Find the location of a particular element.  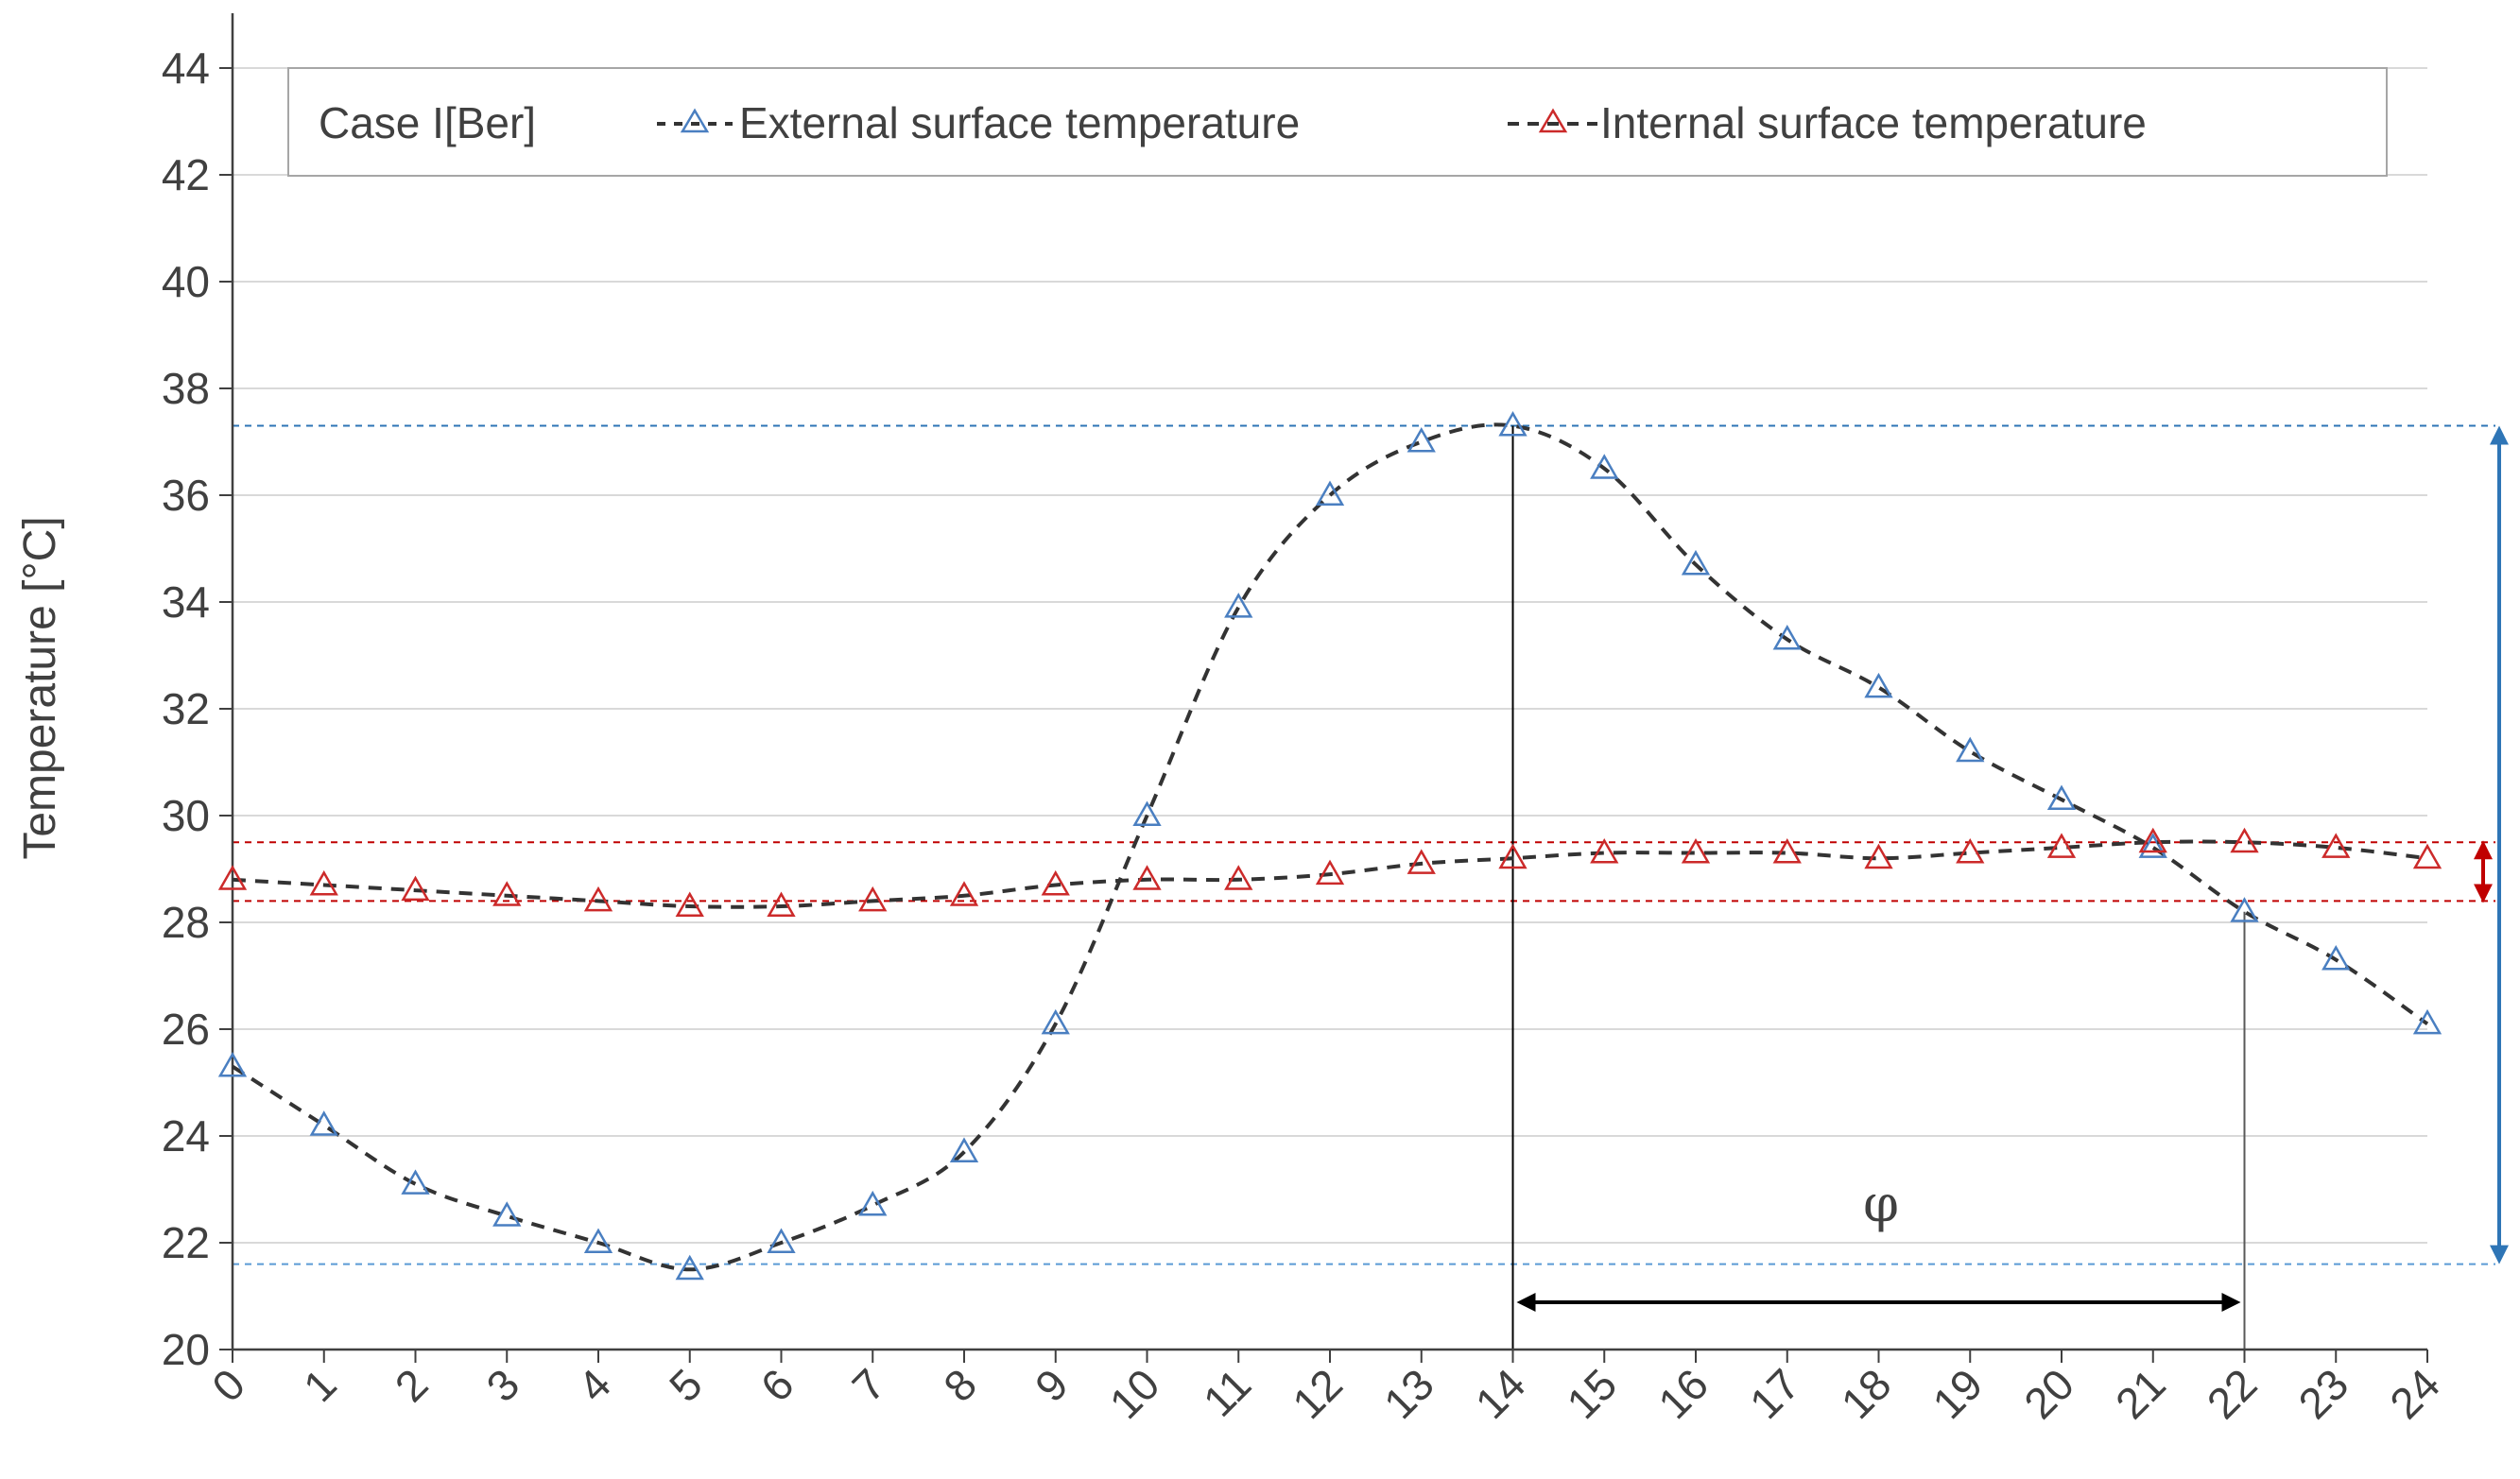

y-tick-label-36: 36 is located at coordinates (186, 495).